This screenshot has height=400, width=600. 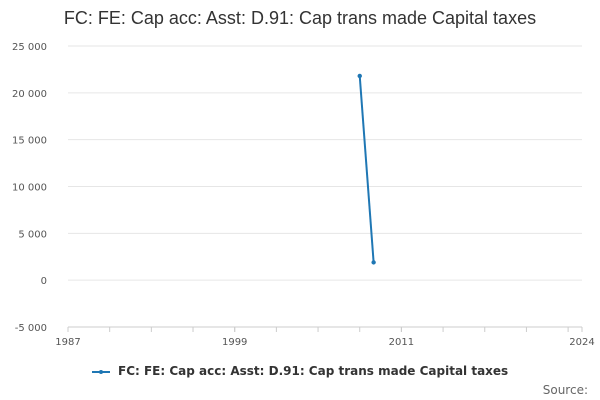 What do you see at coordinates (100, 372) in the screenshot?
I see `legend-swatch` at bounding box center [100, 372].